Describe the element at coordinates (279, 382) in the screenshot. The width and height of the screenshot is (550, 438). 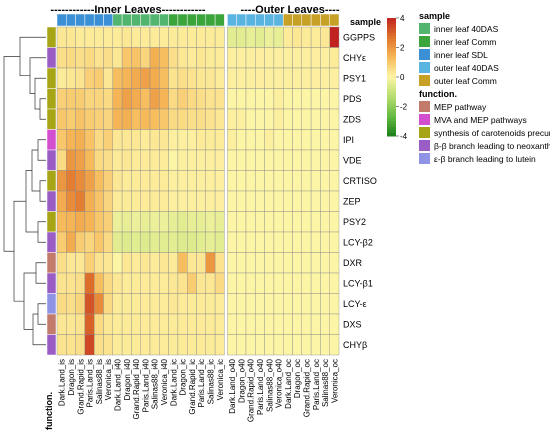
I see `sample-label: Veronica_o40` at that location.